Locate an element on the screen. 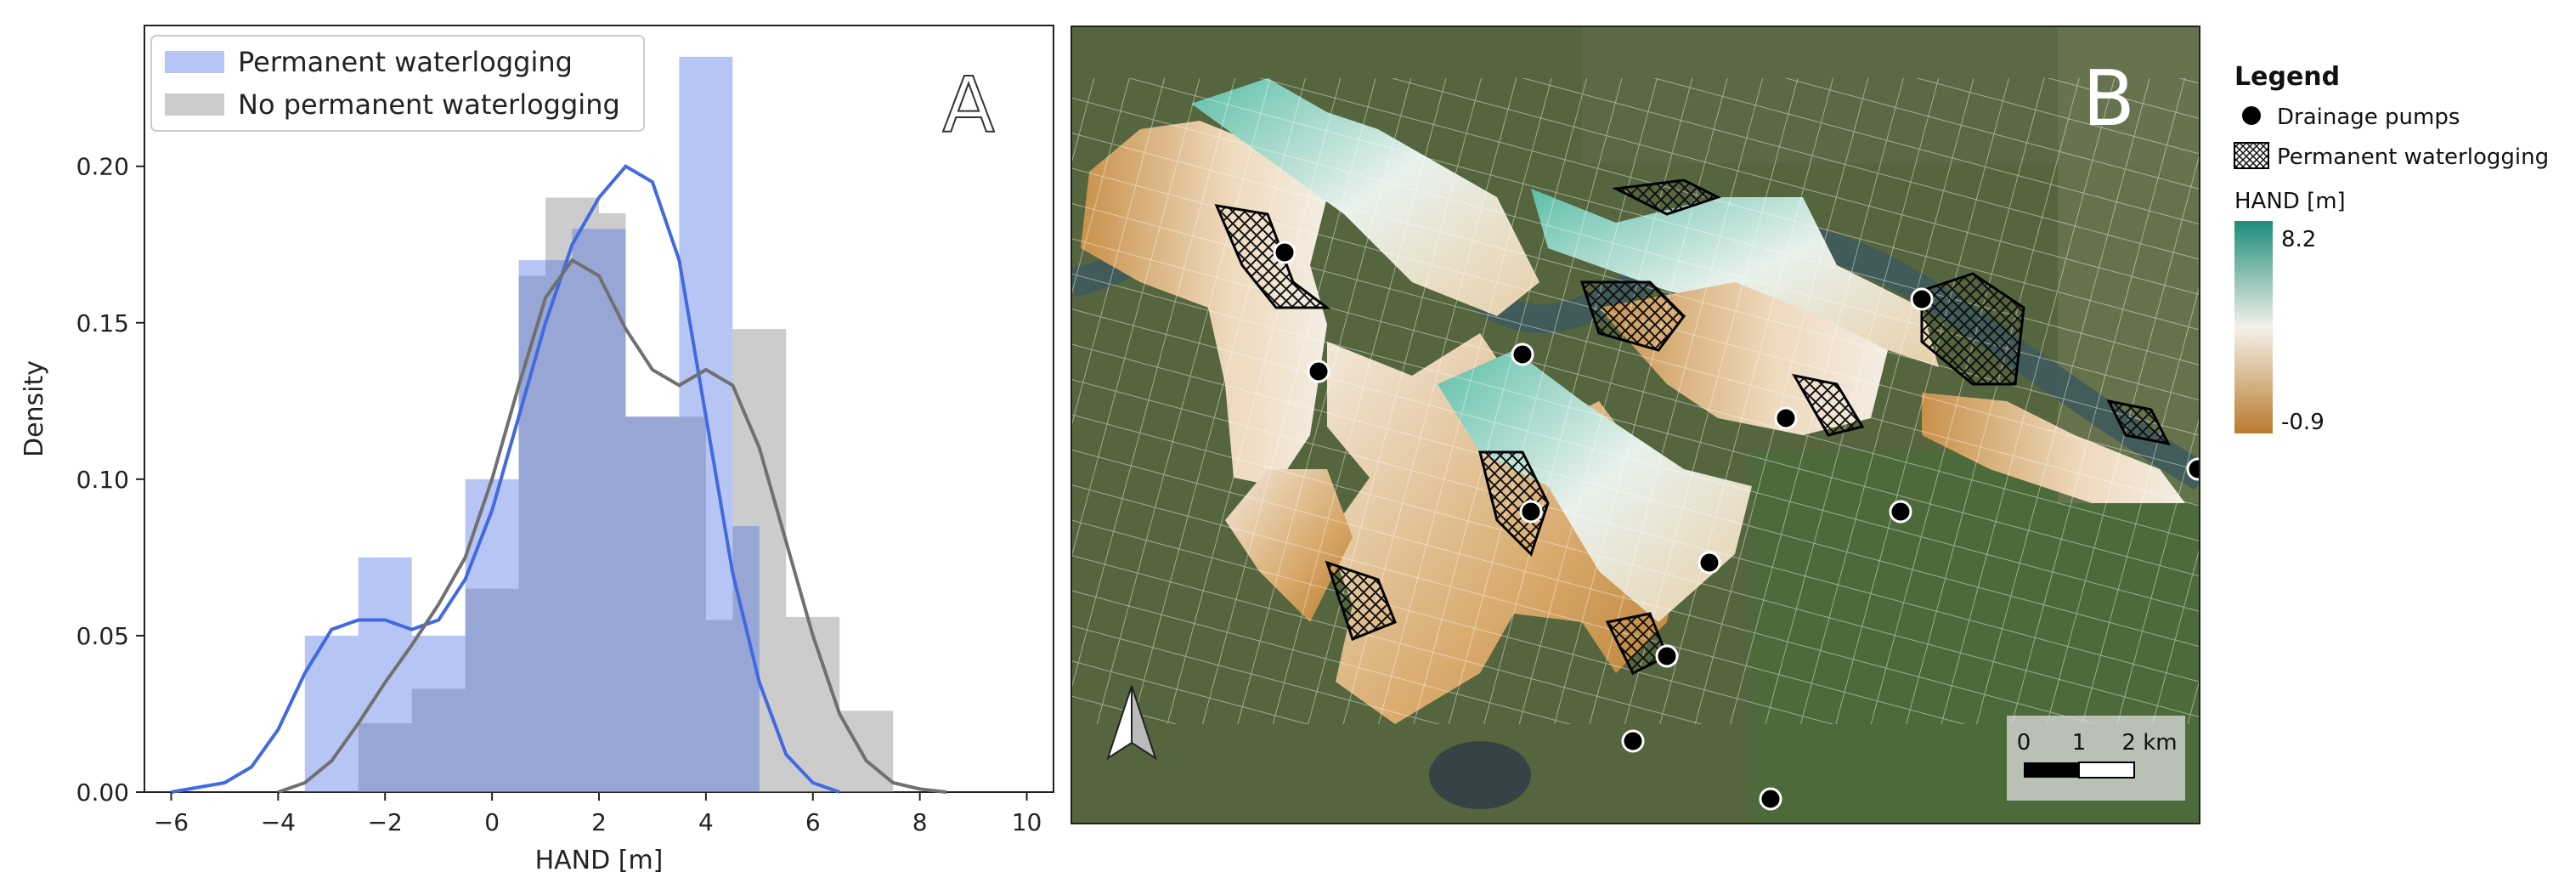 The image size is (2576, 889). legend-waterlogging-symbol is located at coordinates (2251, 155).